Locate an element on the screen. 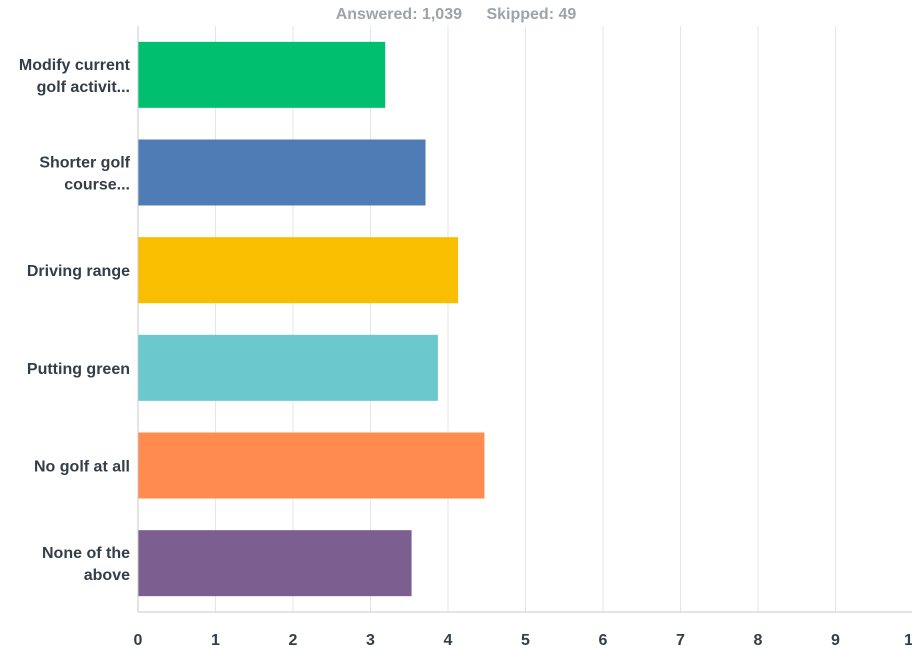  x-tick-label-9: 9 is located at coordinates (835, 640).